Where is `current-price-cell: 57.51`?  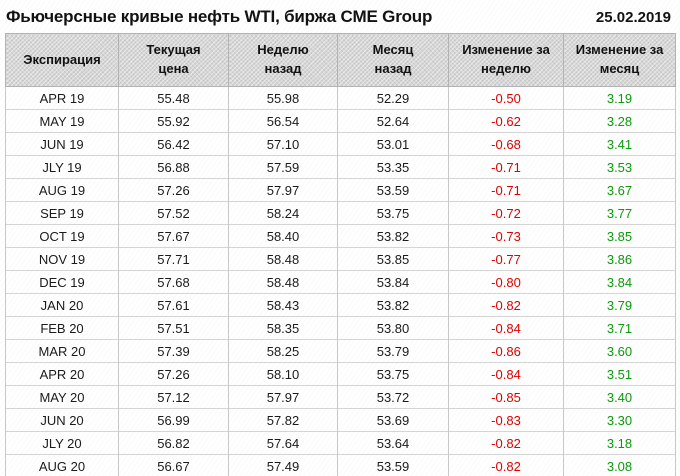 current-price-cell: 57.51 is located at coordinates (173, 328).